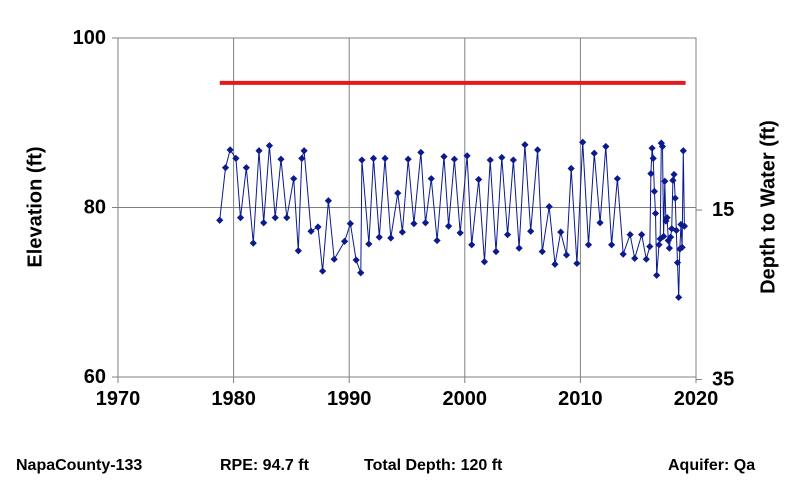  I want to click on total-depth-label: Total Depth: 120 ft, so click(433, 465).